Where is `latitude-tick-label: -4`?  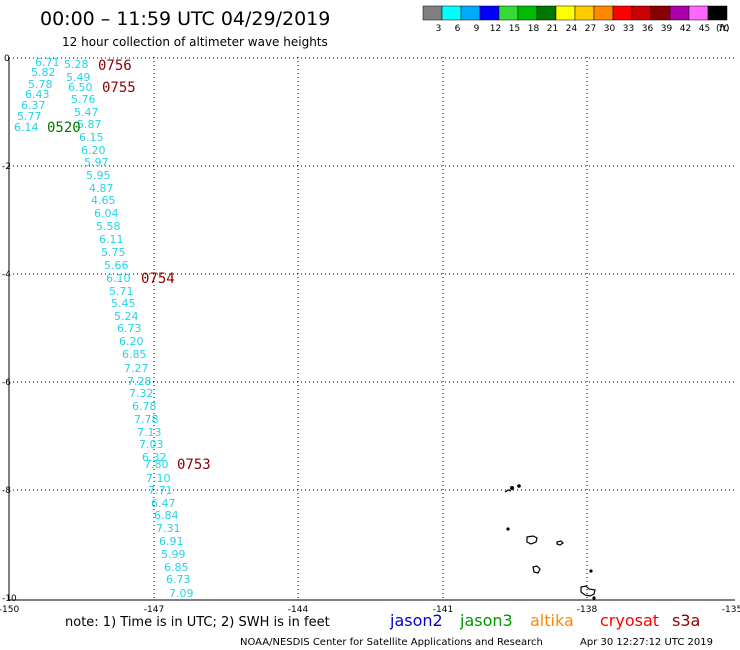
latitude-tick-label: -4 is located at coordinates (6, 275).